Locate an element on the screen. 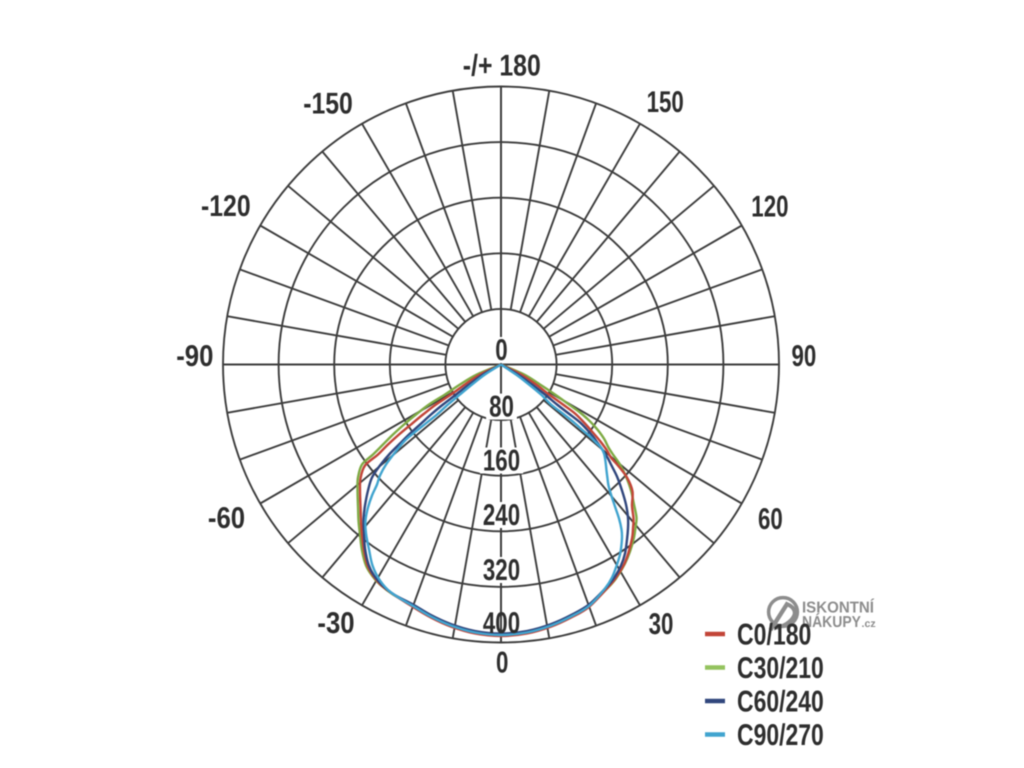 This screenshot has height=768, width=1024. svg-text: 30 is located at coordinates (661, 624).